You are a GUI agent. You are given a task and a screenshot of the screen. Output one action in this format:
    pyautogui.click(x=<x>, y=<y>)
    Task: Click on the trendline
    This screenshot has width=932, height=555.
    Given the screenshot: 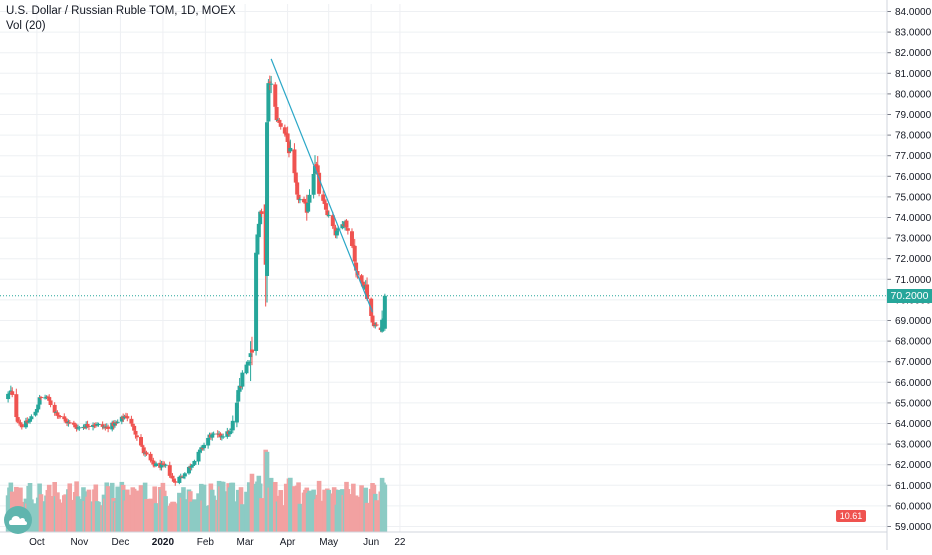 What is the action you would take?
    pyautogui.click(x=322, y=185)
    